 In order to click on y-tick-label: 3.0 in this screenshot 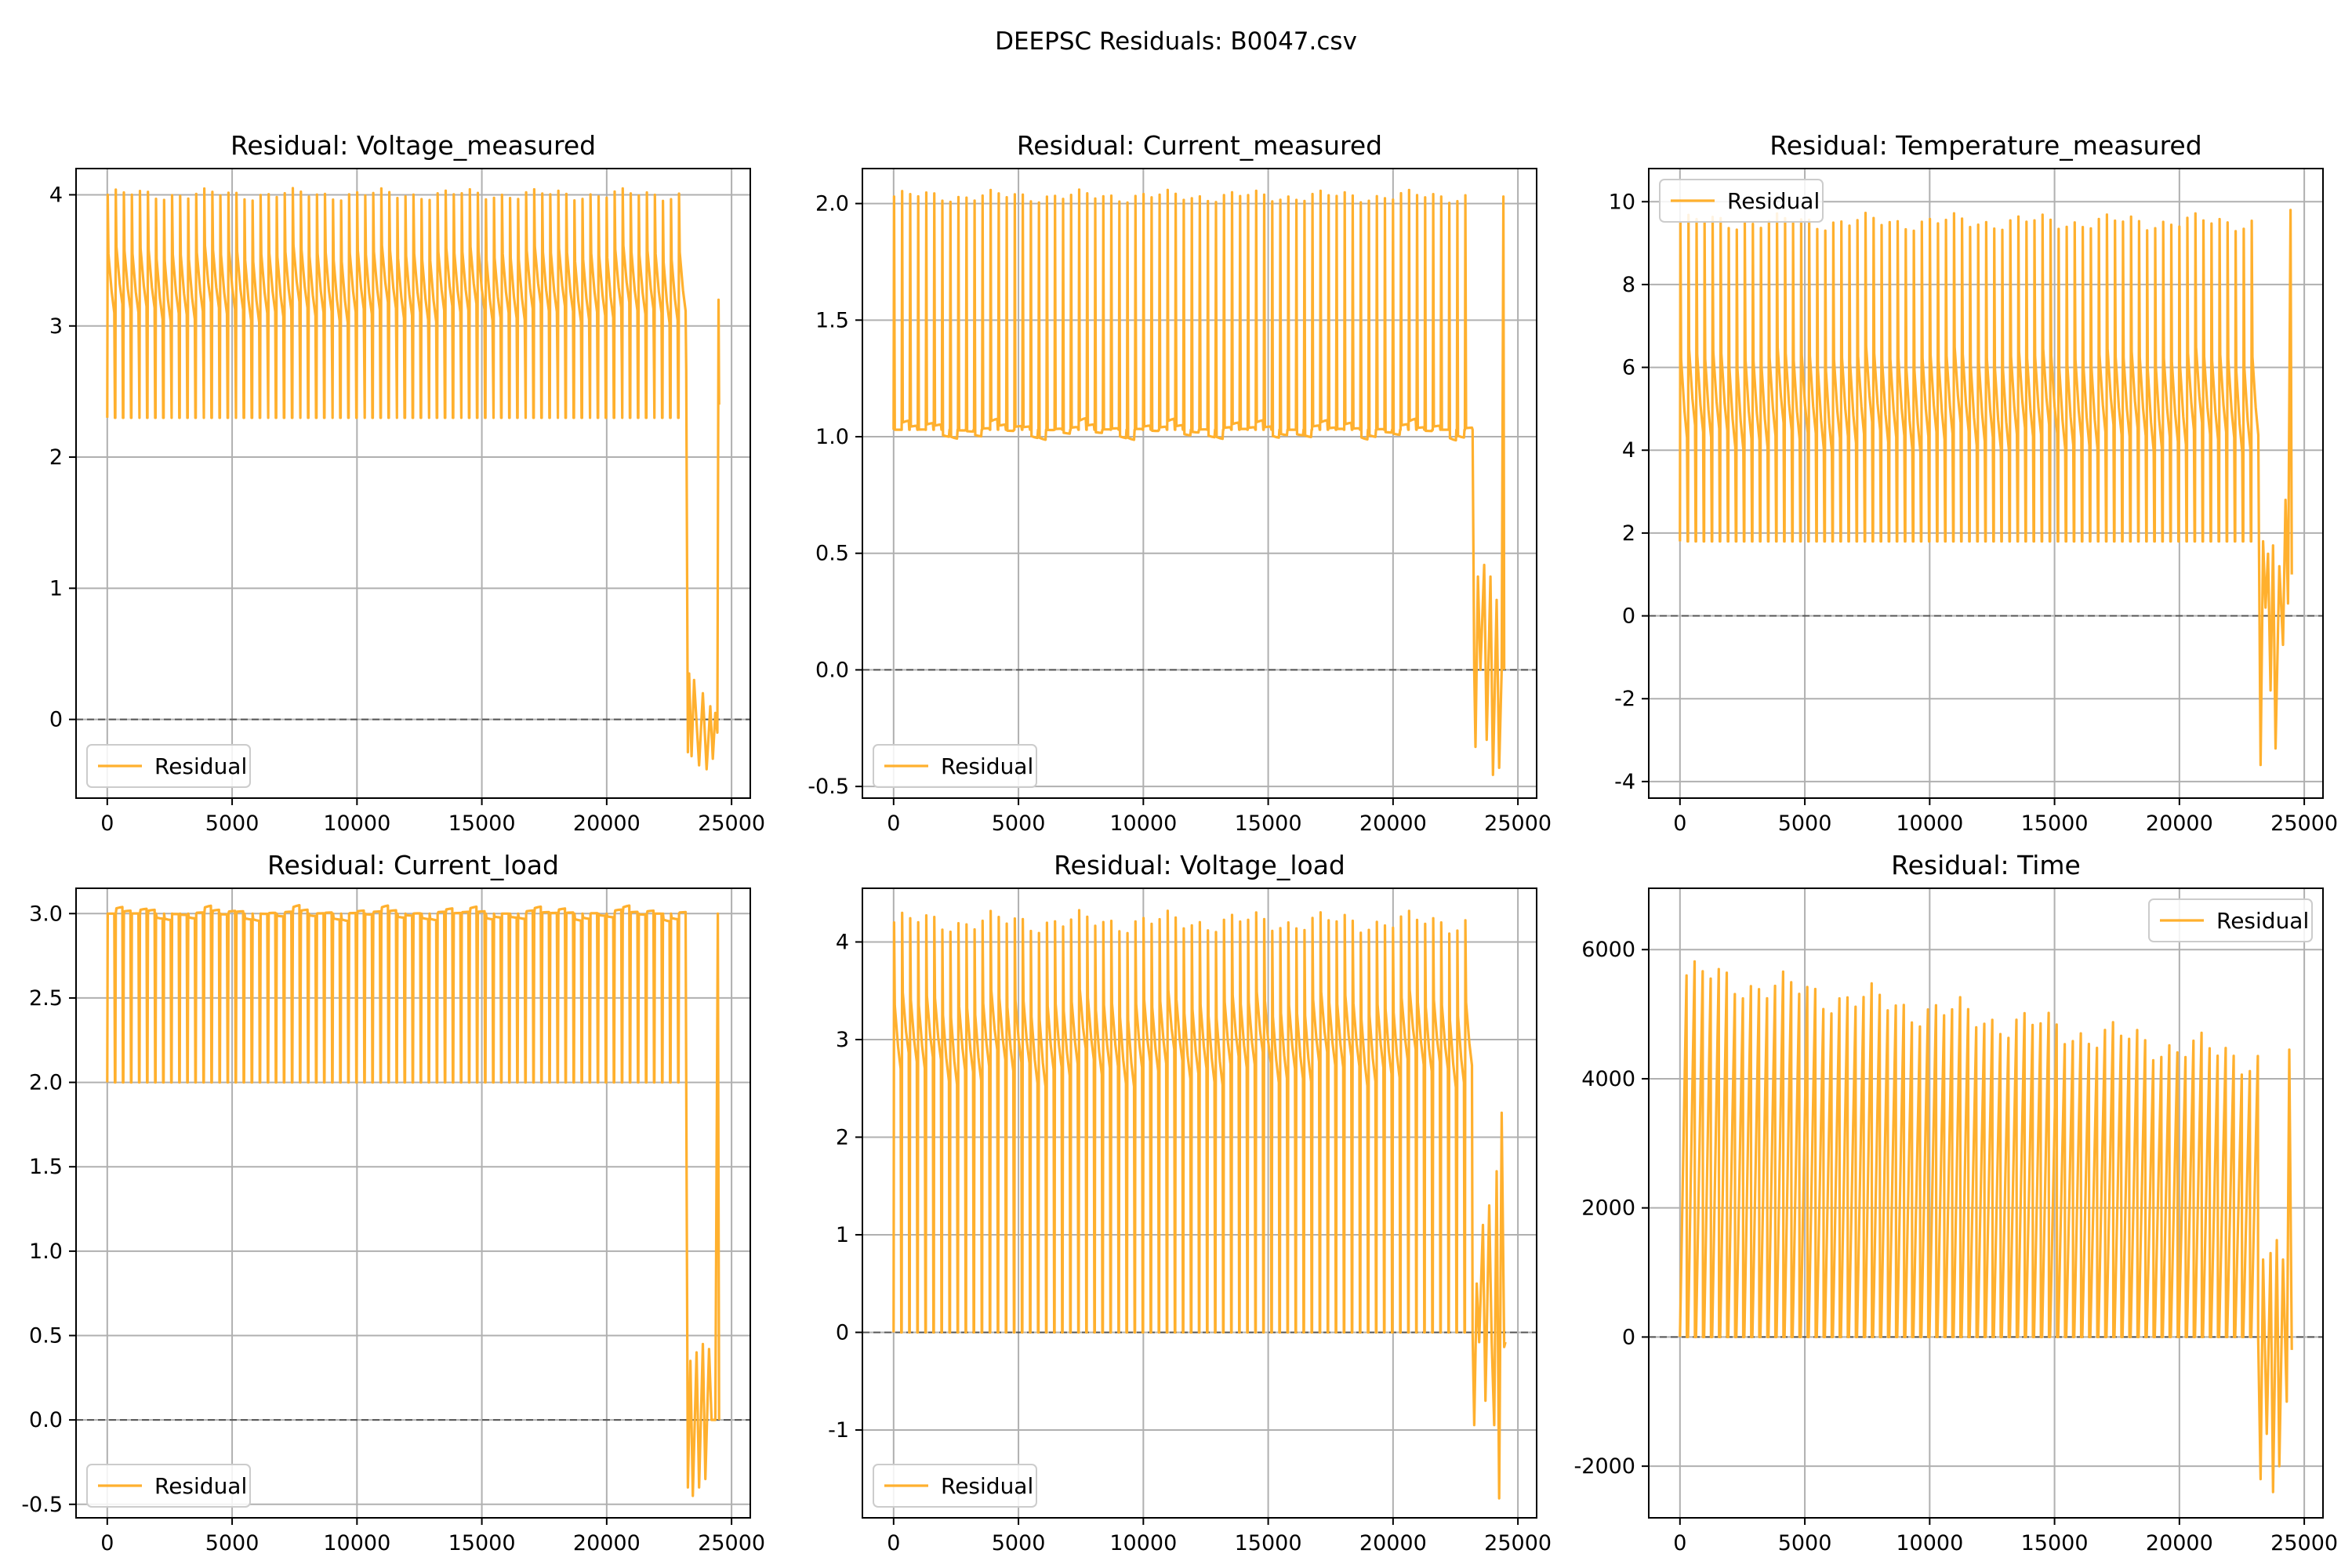, I will do `click(46, 914)`.